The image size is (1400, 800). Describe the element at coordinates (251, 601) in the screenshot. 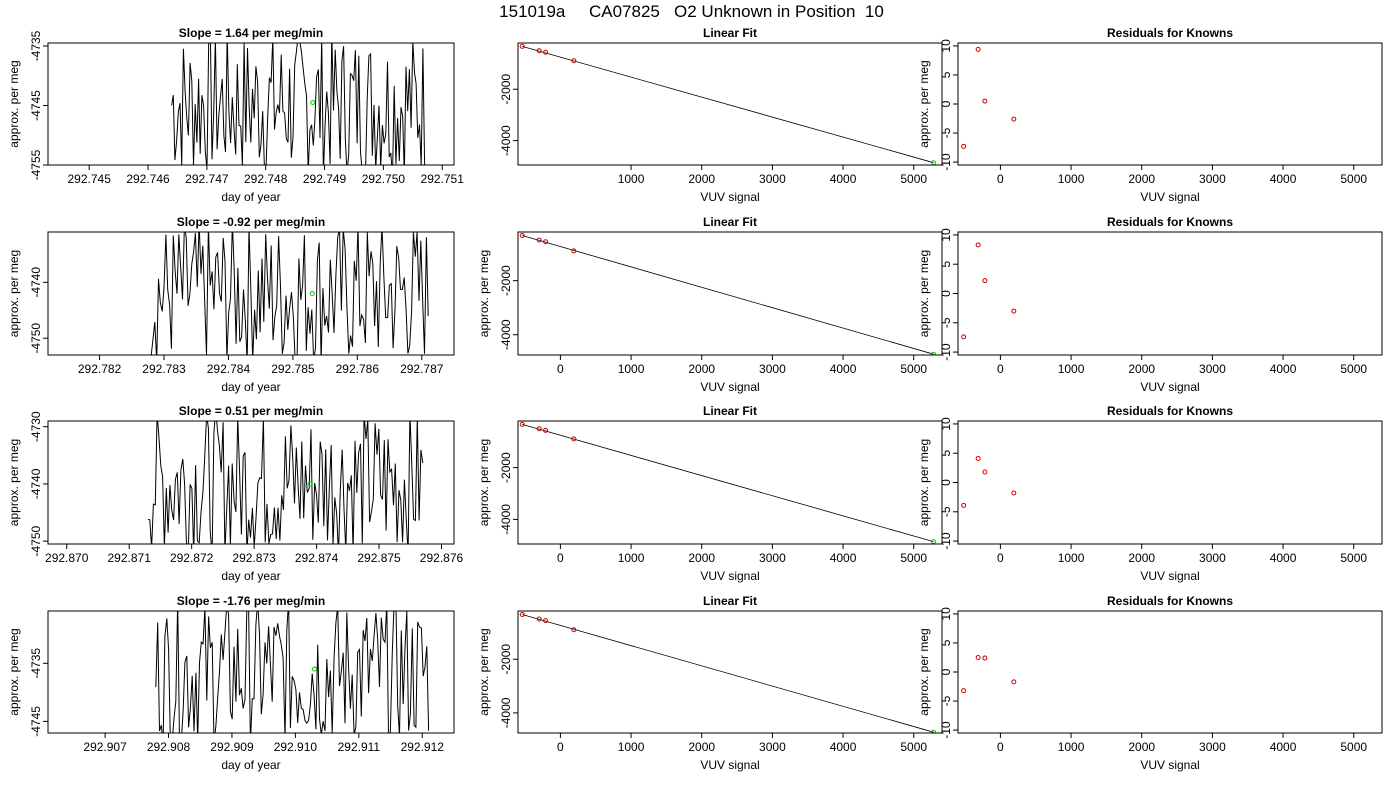

I see `panel-title: Slope = -1.76 per meg/min` at that location.